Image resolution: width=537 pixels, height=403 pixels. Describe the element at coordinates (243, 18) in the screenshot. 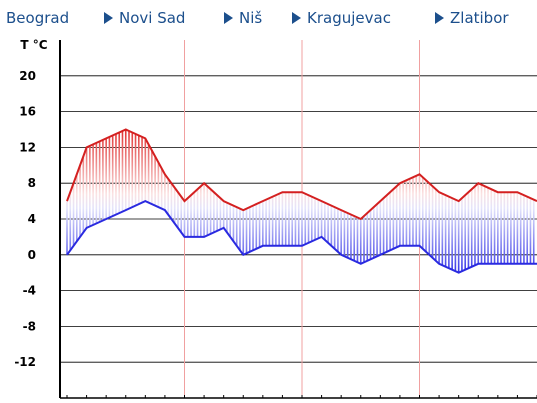

I see `tab-nis: Niš` at that location.